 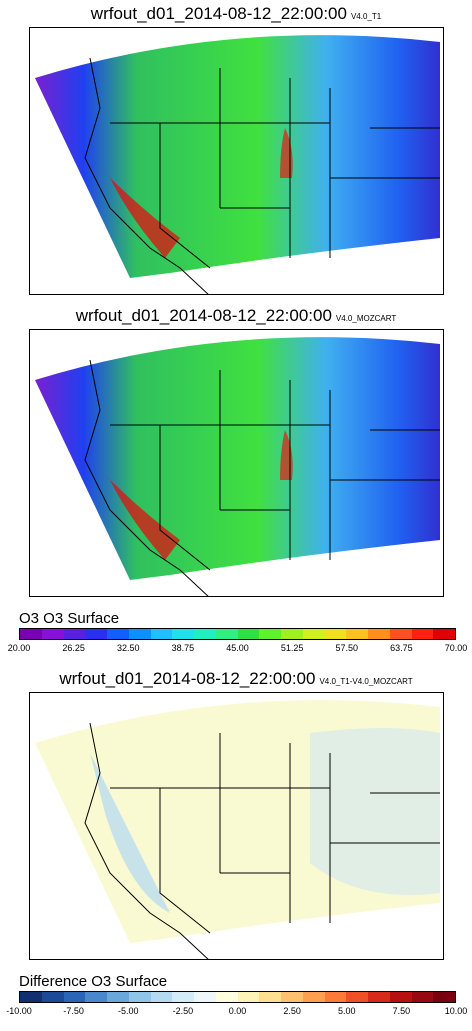 I want to click on colorbar-tick-label: 63.75, so click(x=401, y=648).